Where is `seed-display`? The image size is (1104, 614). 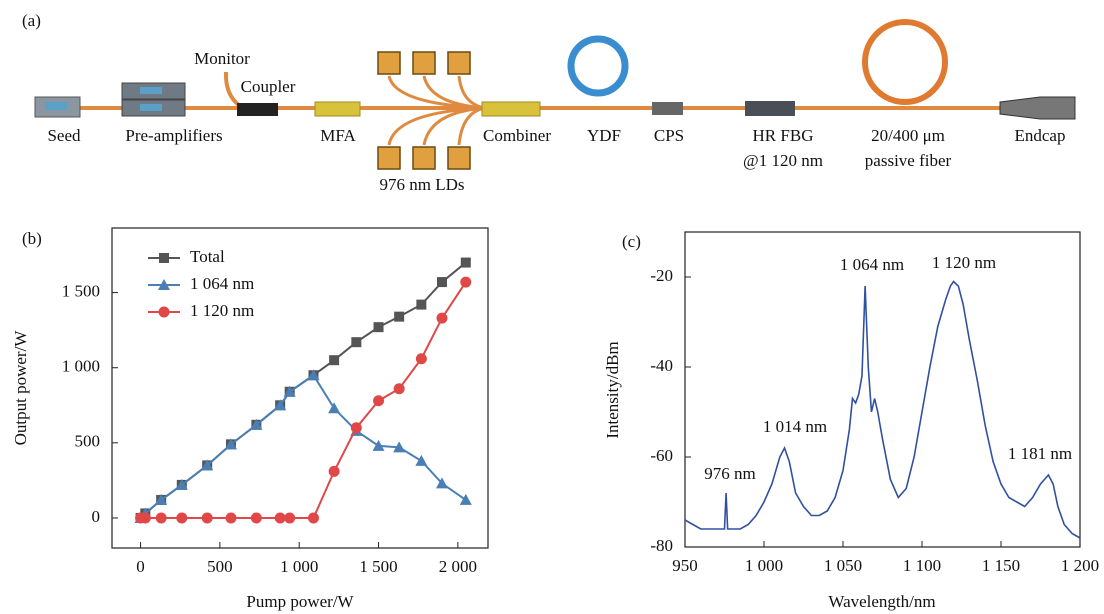 seed-display is located at coordinates (56, 106).